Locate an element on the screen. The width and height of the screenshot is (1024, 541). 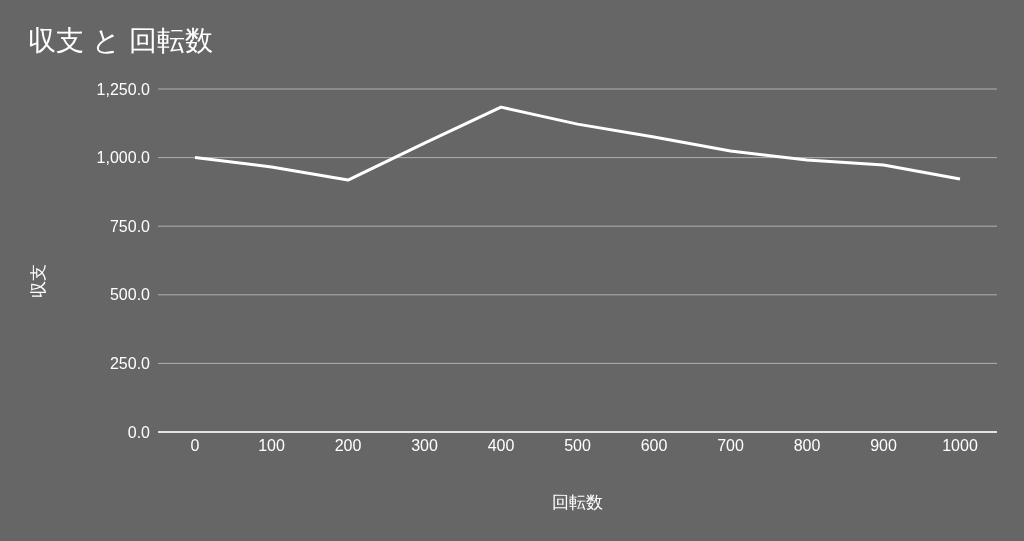
x-tick-label: 600 is located at coordinates (654, 446).